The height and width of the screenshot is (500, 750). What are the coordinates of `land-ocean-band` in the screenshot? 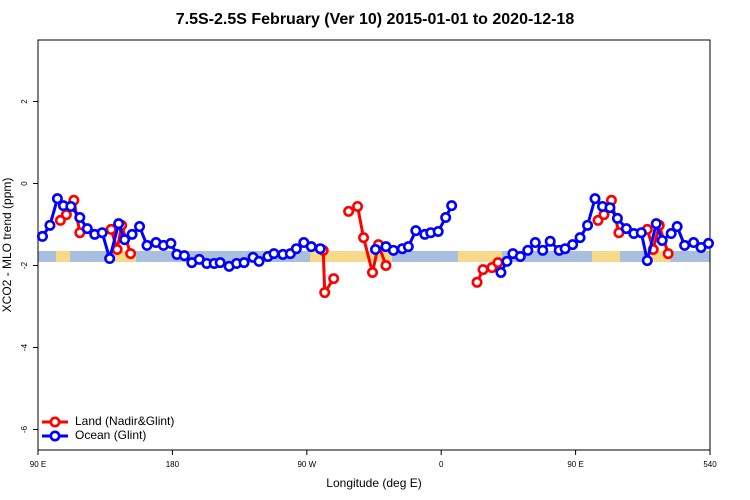 It's located at (374, 256).